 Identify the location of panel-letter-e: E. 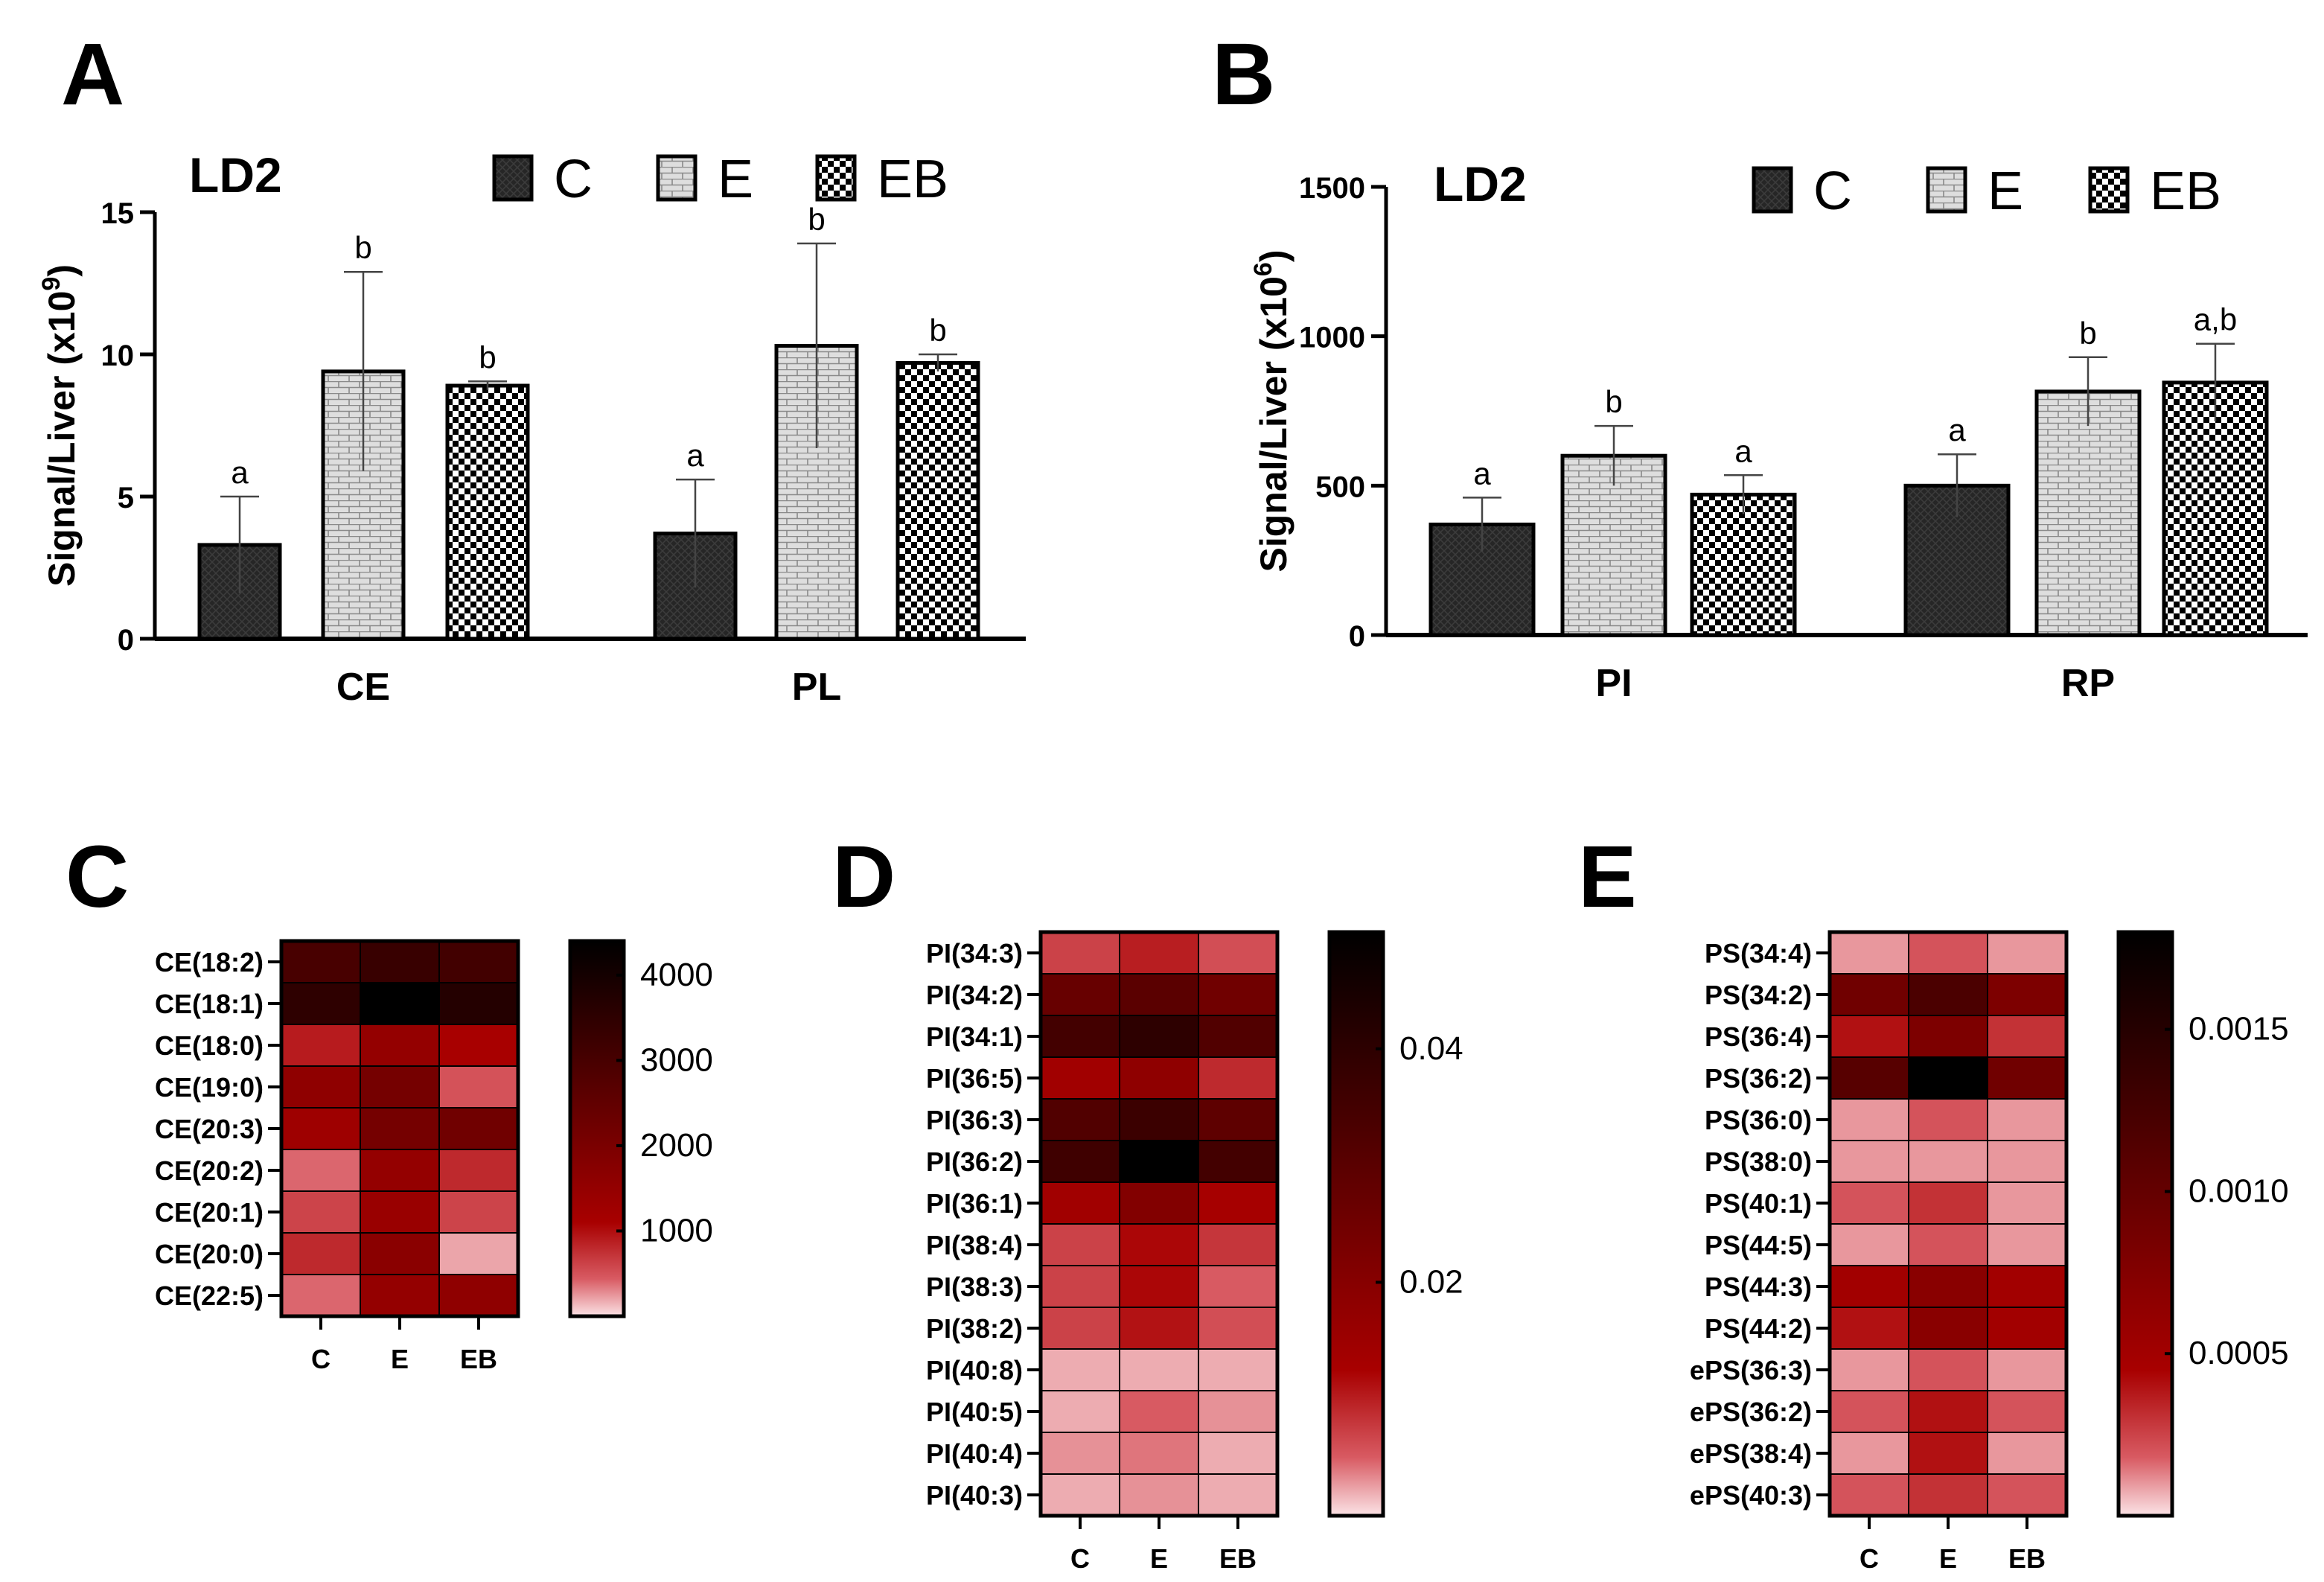
(1607, 877).